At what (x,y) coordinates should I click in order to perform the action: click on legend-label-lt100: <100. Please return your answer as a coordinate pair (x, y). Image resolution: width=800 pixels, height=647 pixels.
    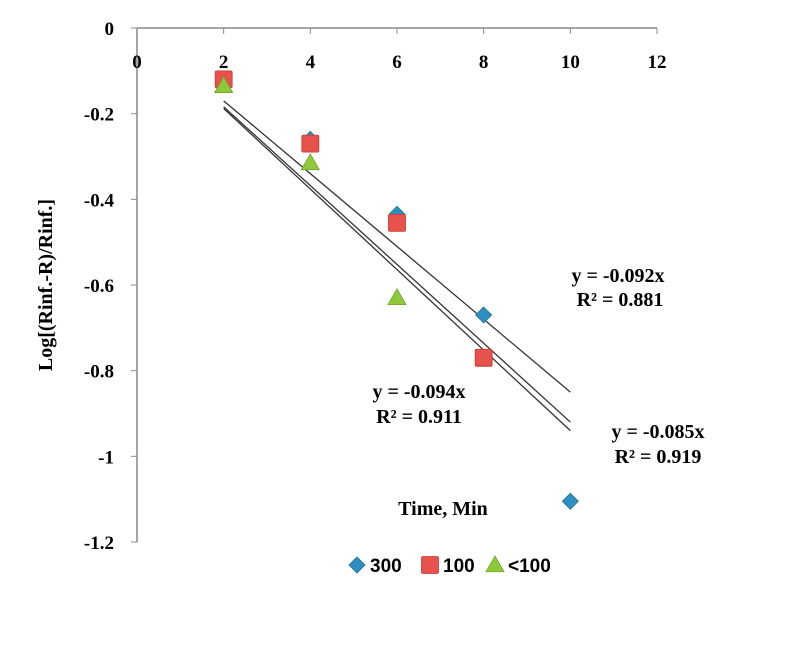
    Looking at the image, I should click on (529, 566).